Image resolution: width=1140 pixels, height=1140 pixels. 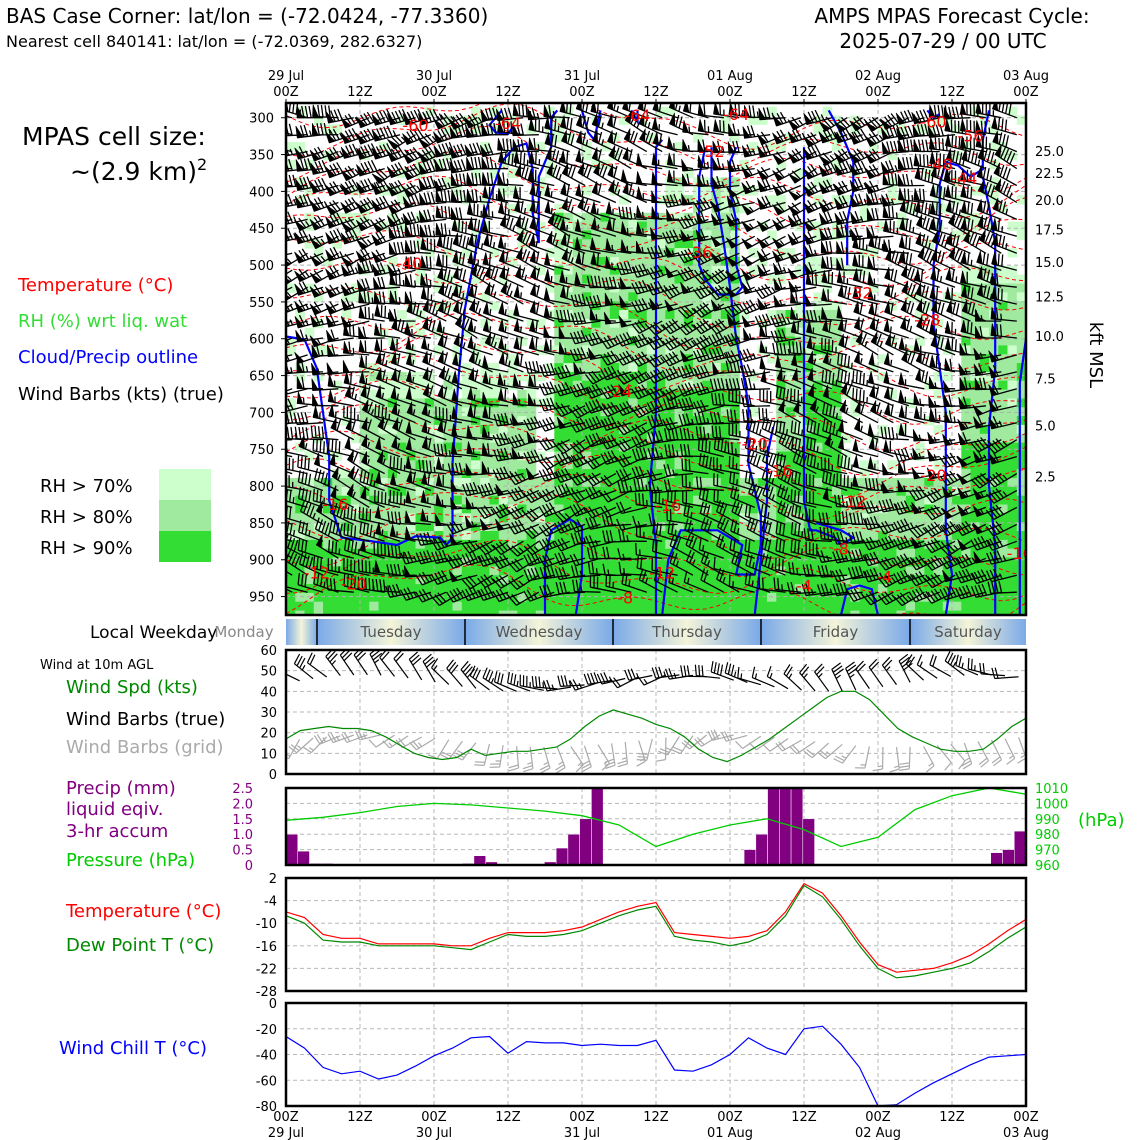 What do you see at coordinates (711, 381) in the screenshot?
I see `cloud-outline` at bounding box center [711, 381].